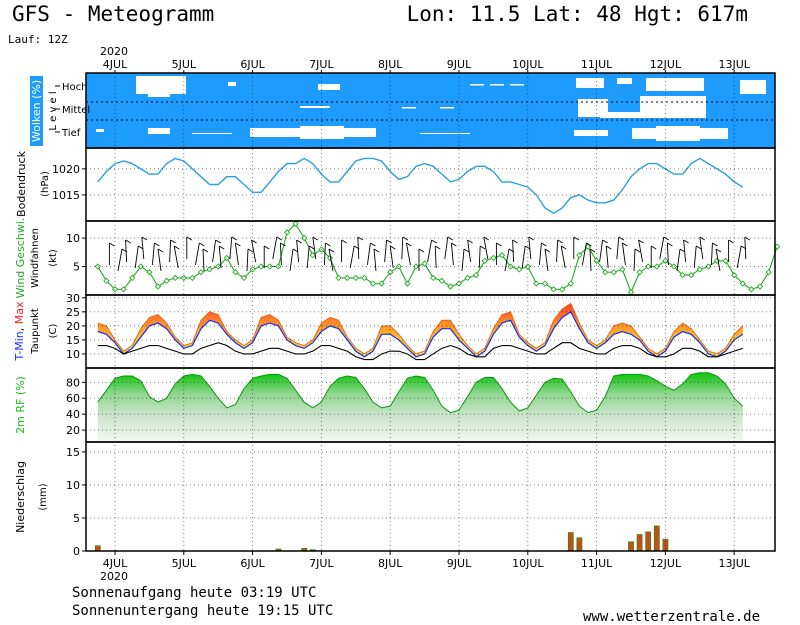 The height and width of the screenshot is (625, 800). What do you see at coordinates (20, 405) in the screenshot?
I see `humidity-axis-title: 2m RF (%)` at bounding box center [20, 405].